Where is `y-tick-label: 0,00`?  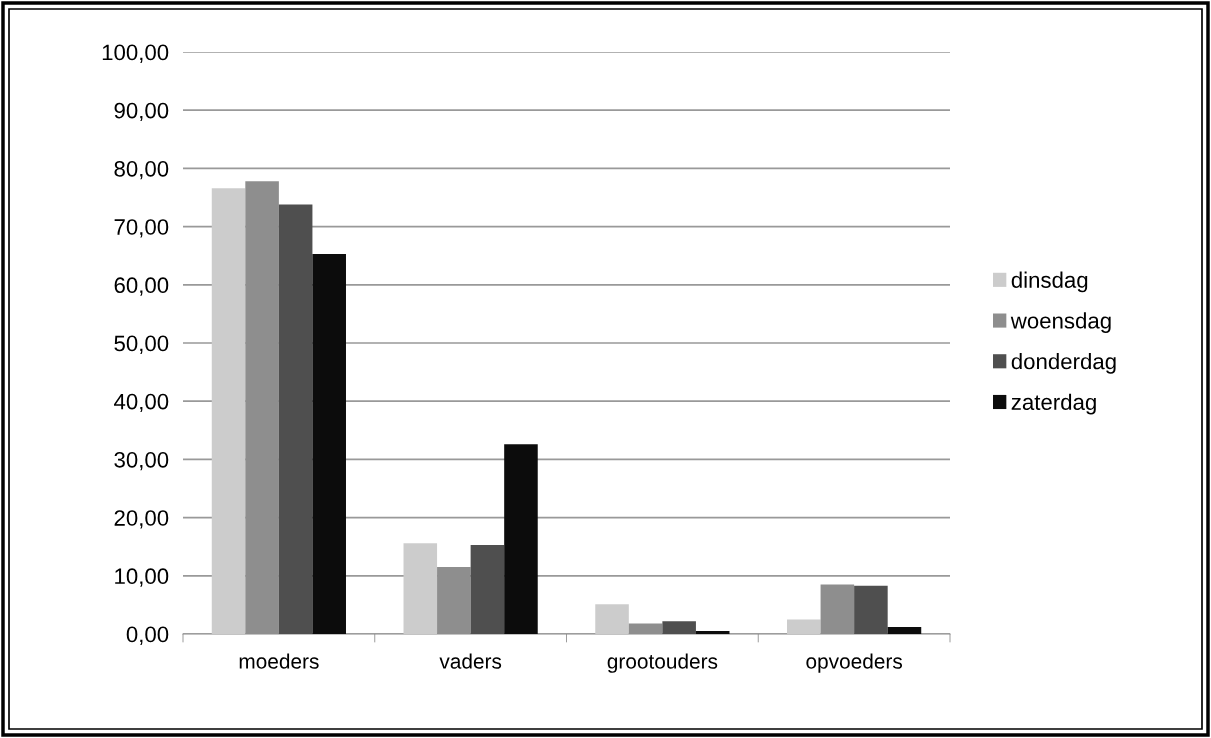 y-tick-label: 0,00 is located at coordinates (147, 635).